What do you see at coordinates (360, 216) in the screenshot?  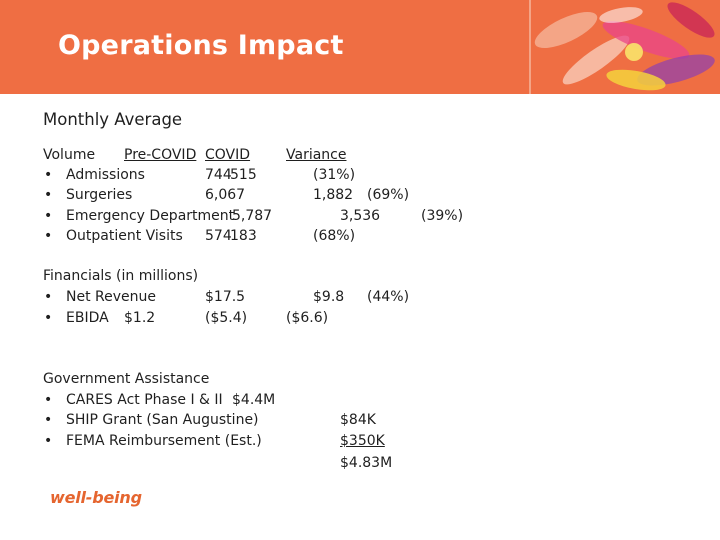 I see `emergency-covid: 3,536` at bounding box center [360, 216].